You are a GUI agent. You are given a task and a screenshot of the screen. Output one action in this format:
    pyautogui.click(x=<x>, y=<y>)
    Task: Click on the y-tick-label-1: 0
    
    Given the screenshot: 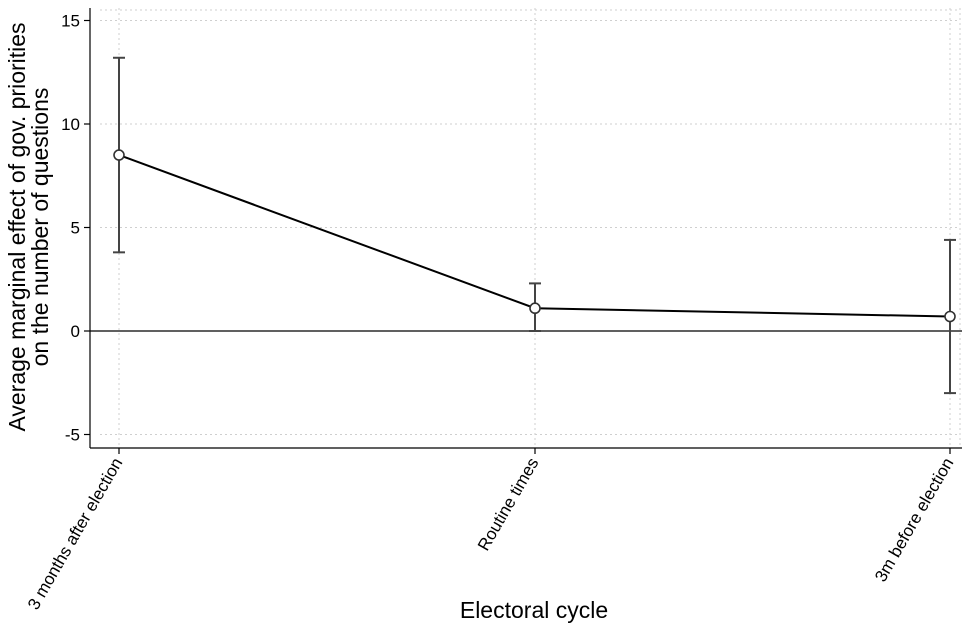 What is the action you would take?
    pyautogui.click(x=75, y=331)
    